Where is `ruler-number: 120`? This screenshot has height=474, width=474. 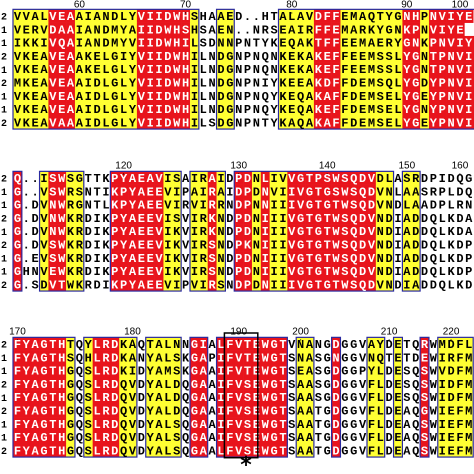 ruler-number: 120 is located at coordinates (123, 166).